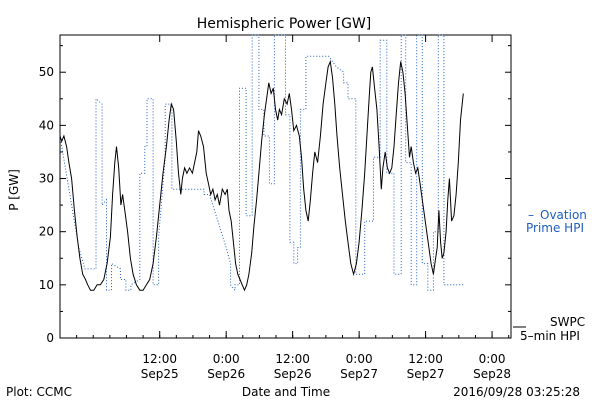 This screenshot has height=400, width=600. Describe the element at coordinates (46, 232) in the screenshot. I see `y-tick-label: 20` at that location.